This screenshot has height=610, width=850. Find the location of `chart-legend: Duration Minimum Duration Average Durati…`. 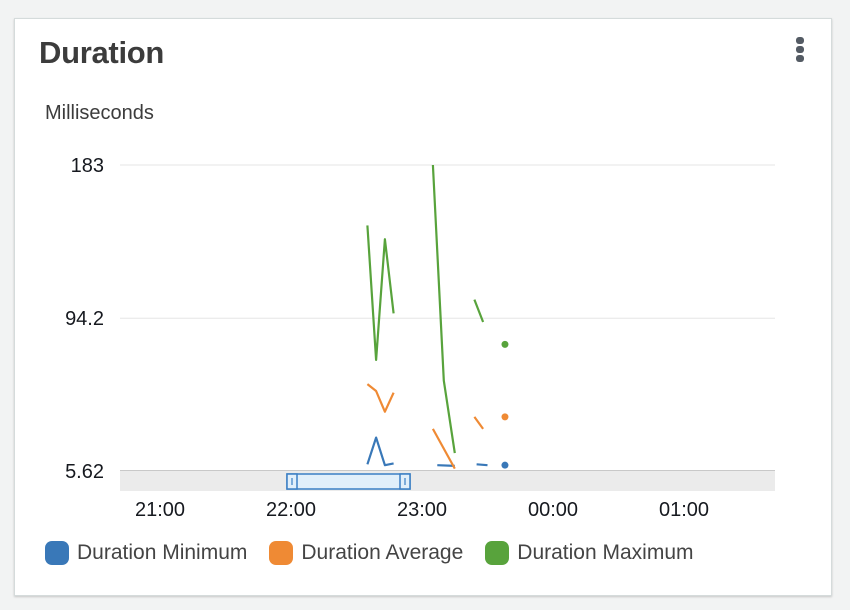

chart-legend: Duration Minimum Duration Average Durati… is located at coordinates (369, 553).